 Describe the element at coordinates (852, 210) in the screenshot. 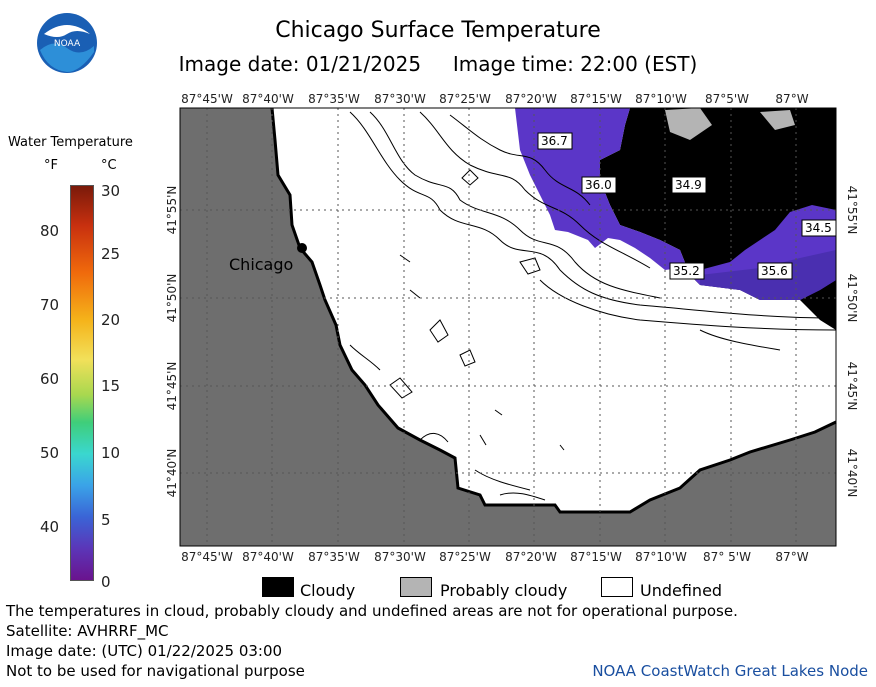

I see `lat-label-right: 41°55'N` at that location.